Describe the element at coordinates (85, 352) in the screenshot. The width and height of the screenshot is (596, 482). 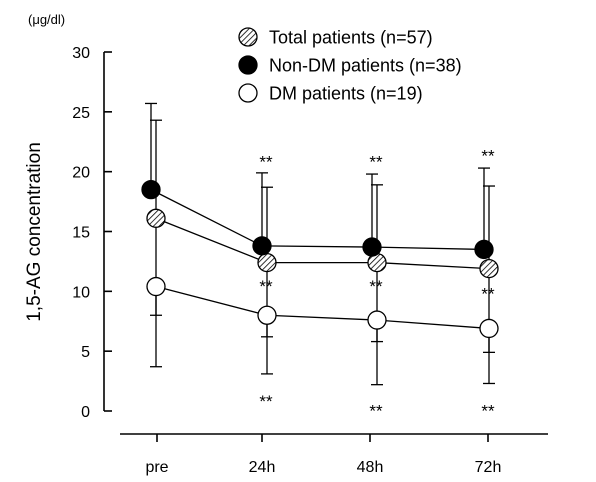
I see `y-tick-label: 5` at that location.